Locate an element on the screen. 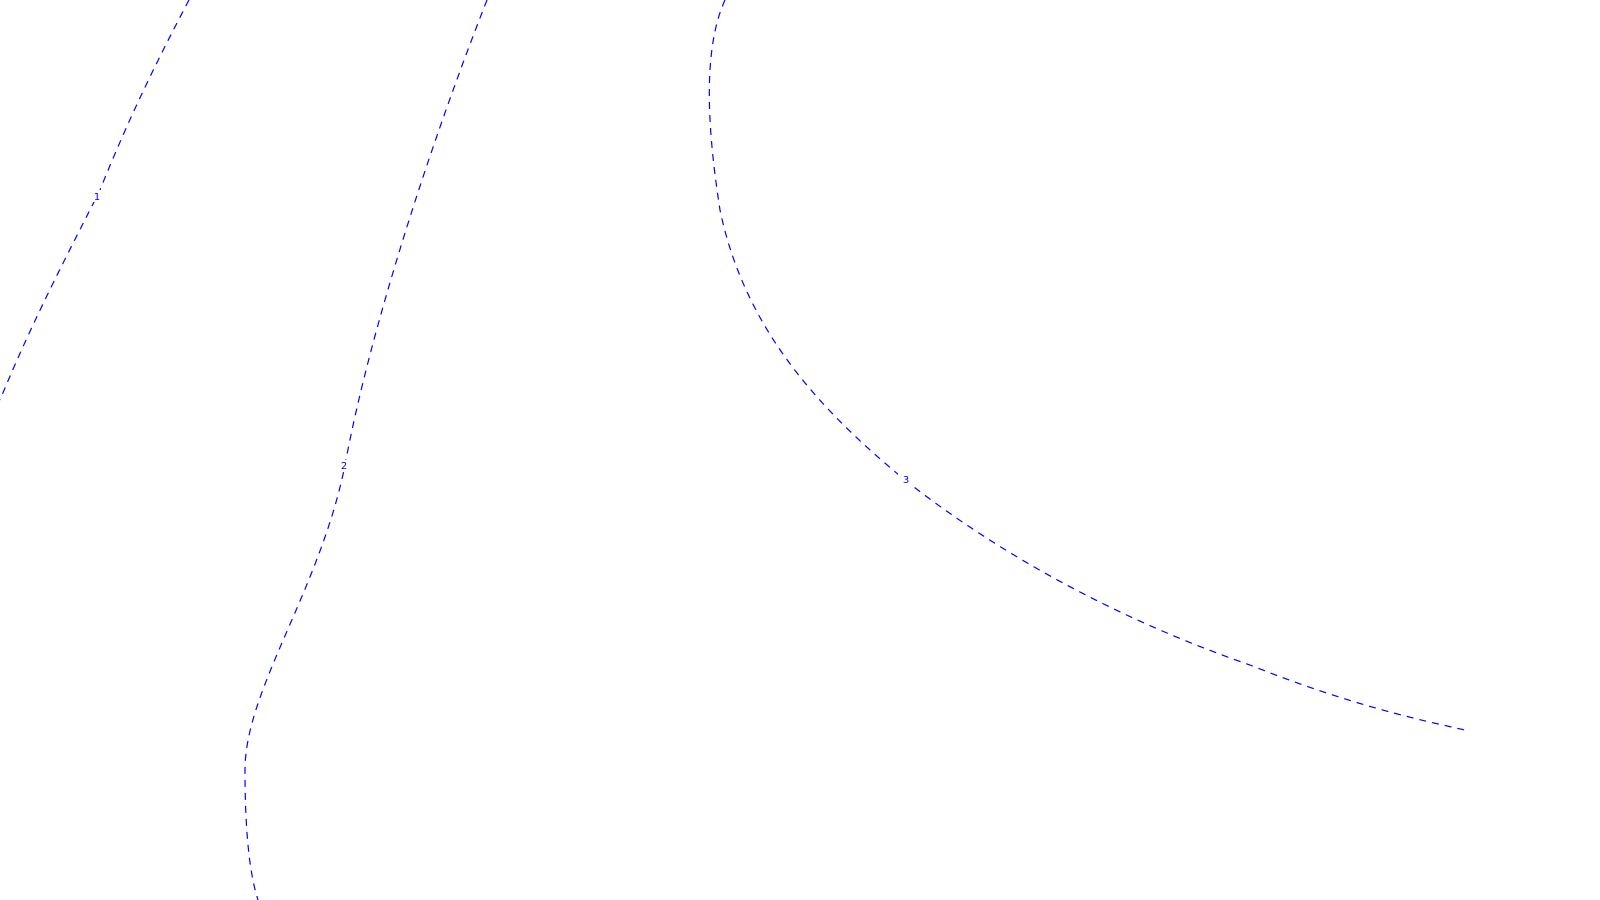 This screenshot has height=900, width=1600. contour-label-2: 2 is located at coordinates (344, 466).